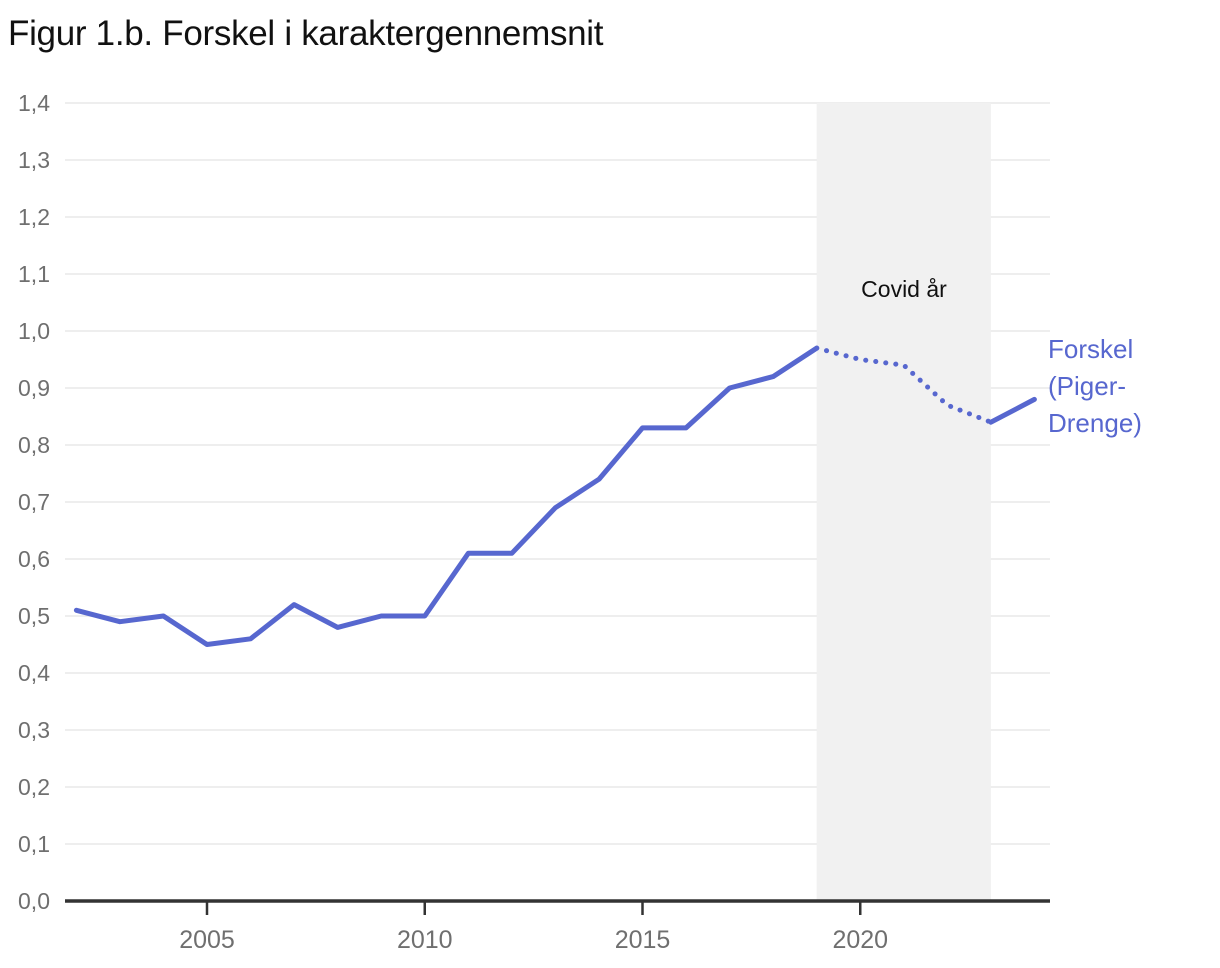 This screenshot has width=1220, height=968. What do you see at coordinates (34, 844) in the screenshot?
I see `y-tick-label: 0,1` at bounding box center [34, 844].